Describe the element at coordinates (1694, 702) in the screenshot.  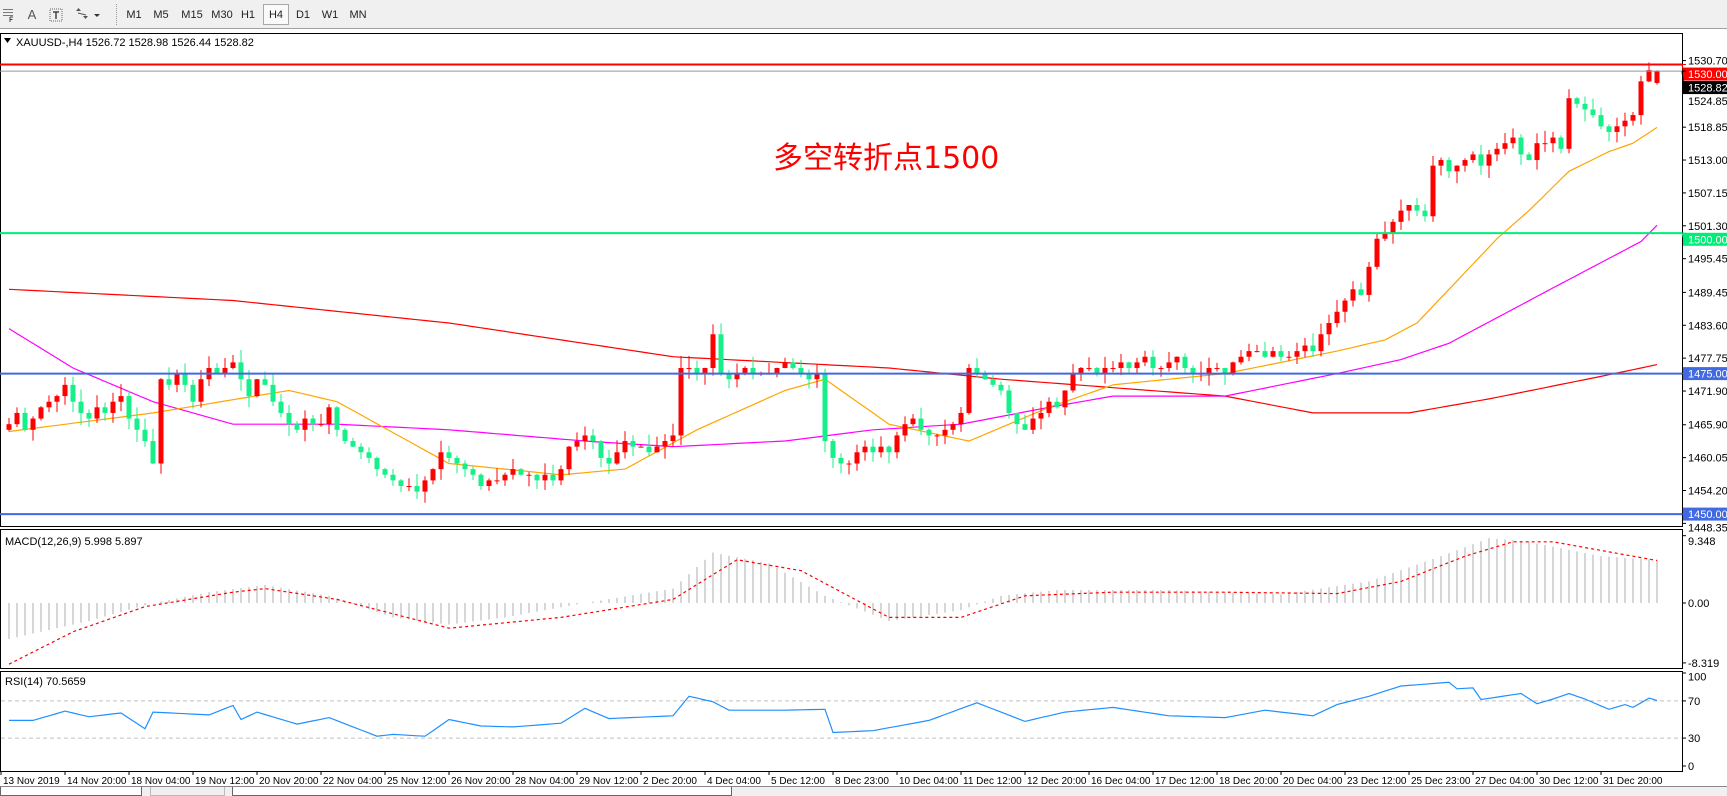
I see `rsi-tick-label: 70` at that location.